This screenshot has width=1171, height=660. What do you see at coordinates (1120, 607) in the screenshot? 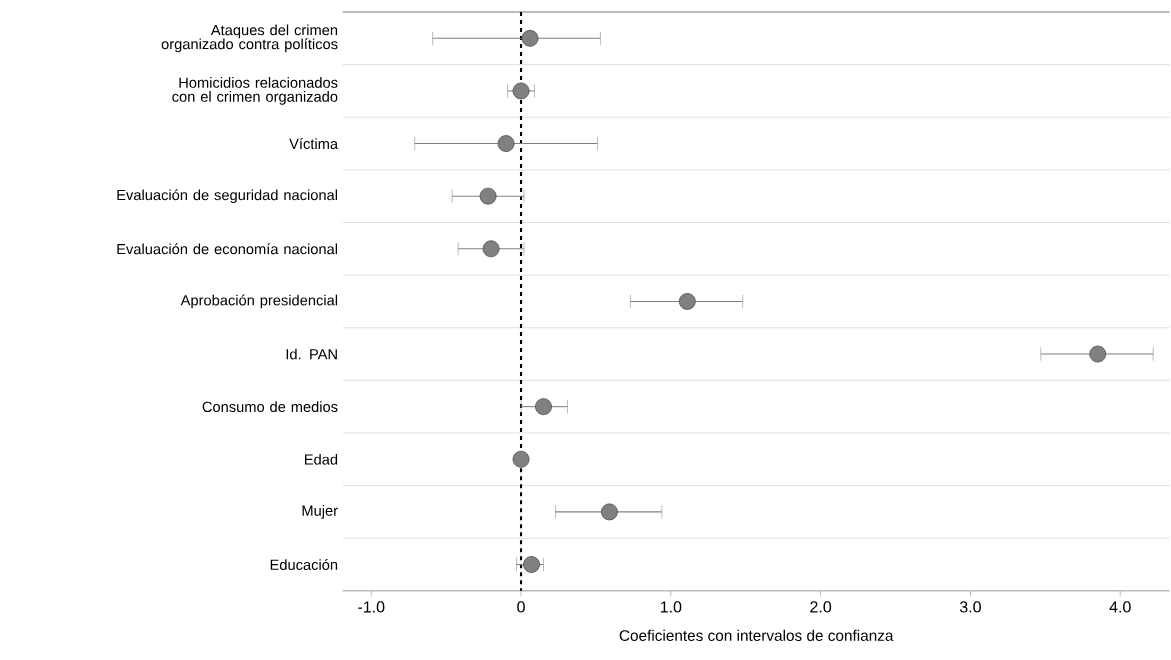
I see `x-tick-label: 4.0` at bounding box center [1120, 607].